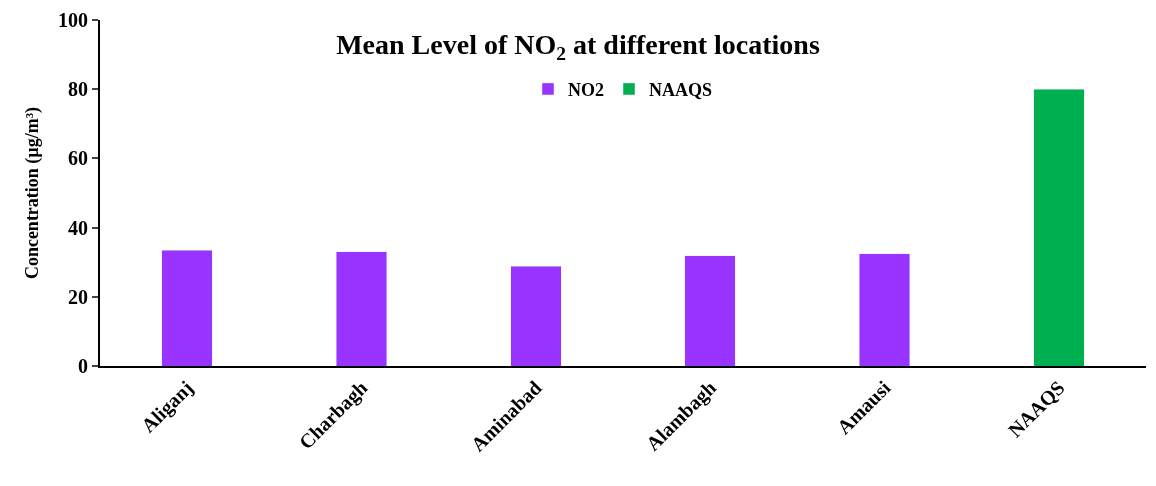 Image resolution: width=1156 pixels, height=486 pixels. What do you see at coordinates (73, 20) in the screenshot?
I see `y-tick-label: 100` at bounding box center [73, 20].